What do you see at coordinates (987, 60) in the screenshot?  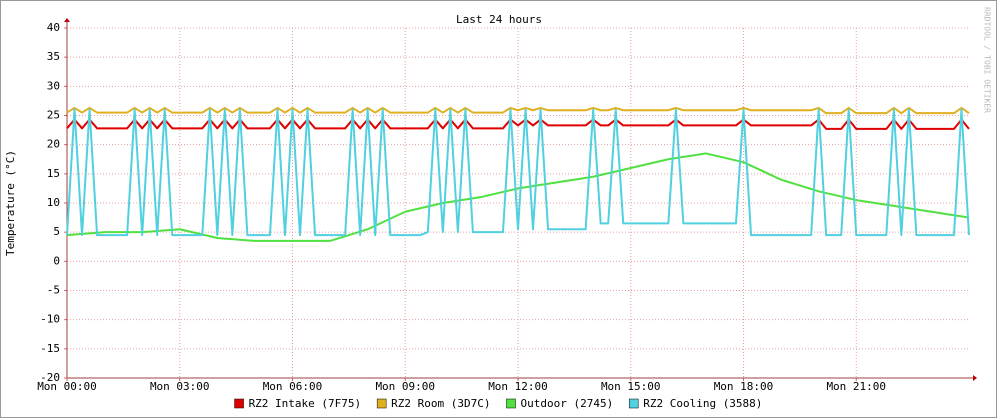 I see `watermark: RRDTOOL / TOBI OETIKER` at bounding box center [987, 60].